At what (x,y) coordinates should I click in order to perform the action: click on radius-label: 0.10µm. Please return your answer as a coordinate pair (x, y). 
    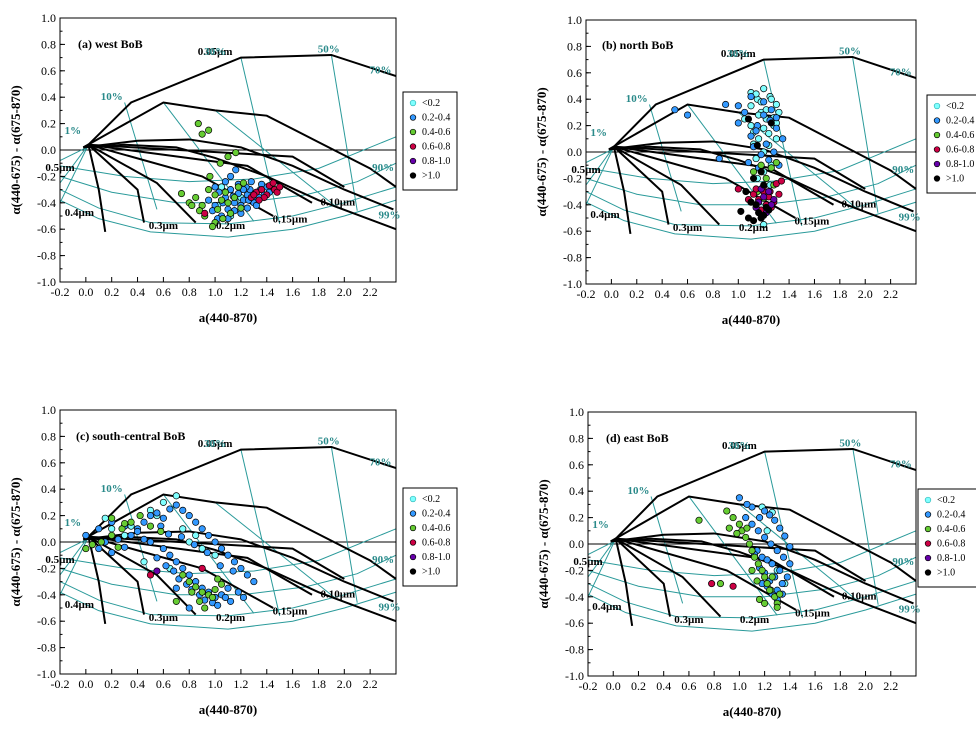
    Looking at the image, I should click on (337, 594).